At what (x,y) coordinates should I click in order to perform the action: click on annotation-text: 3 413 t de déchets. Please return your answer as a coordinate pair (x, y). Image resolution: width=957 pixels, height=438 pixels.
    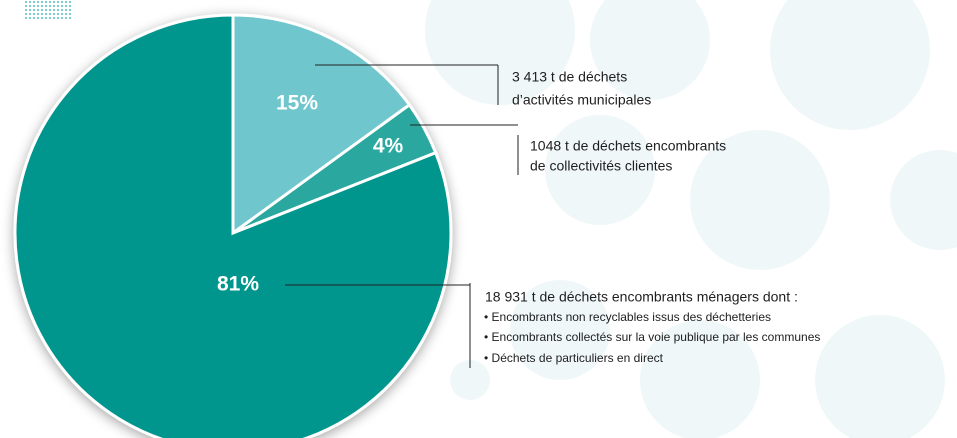
    Looking at the image, I should click on (569, 77).